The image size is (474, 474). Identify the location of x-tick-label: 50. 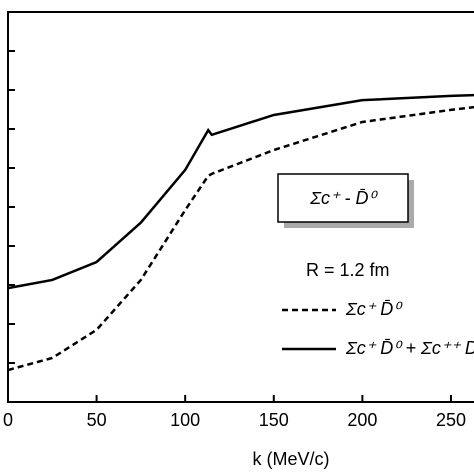
(97, 420).